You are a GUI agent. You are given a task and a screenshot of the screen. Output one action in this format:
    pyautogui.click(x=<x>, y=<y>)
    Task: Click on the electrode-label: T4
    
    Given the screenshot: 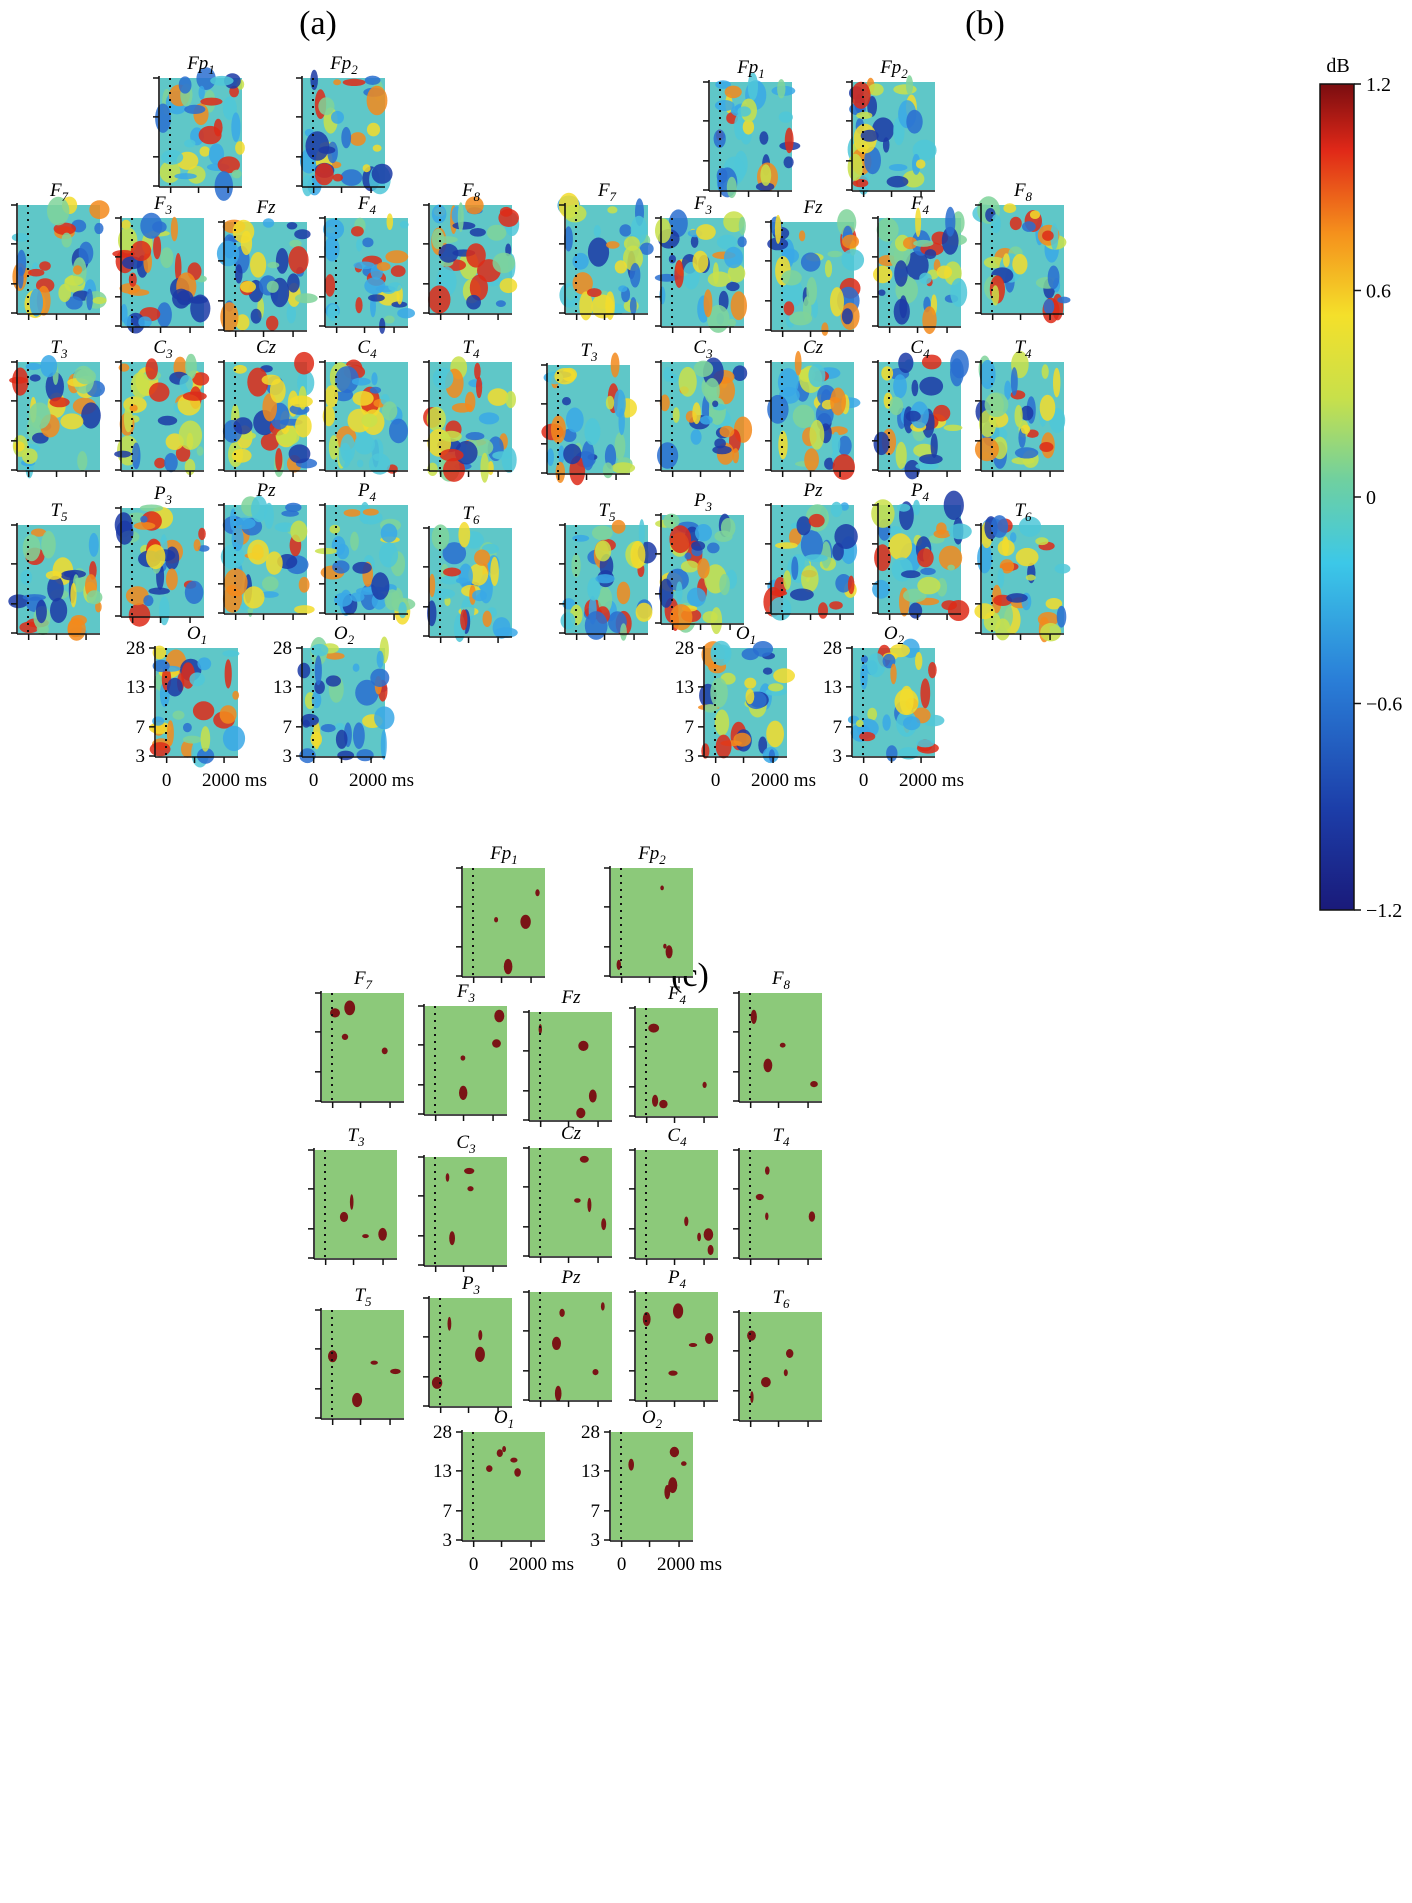 What is the action you would take?
    pyautogui.click(x=471, y=349)
    